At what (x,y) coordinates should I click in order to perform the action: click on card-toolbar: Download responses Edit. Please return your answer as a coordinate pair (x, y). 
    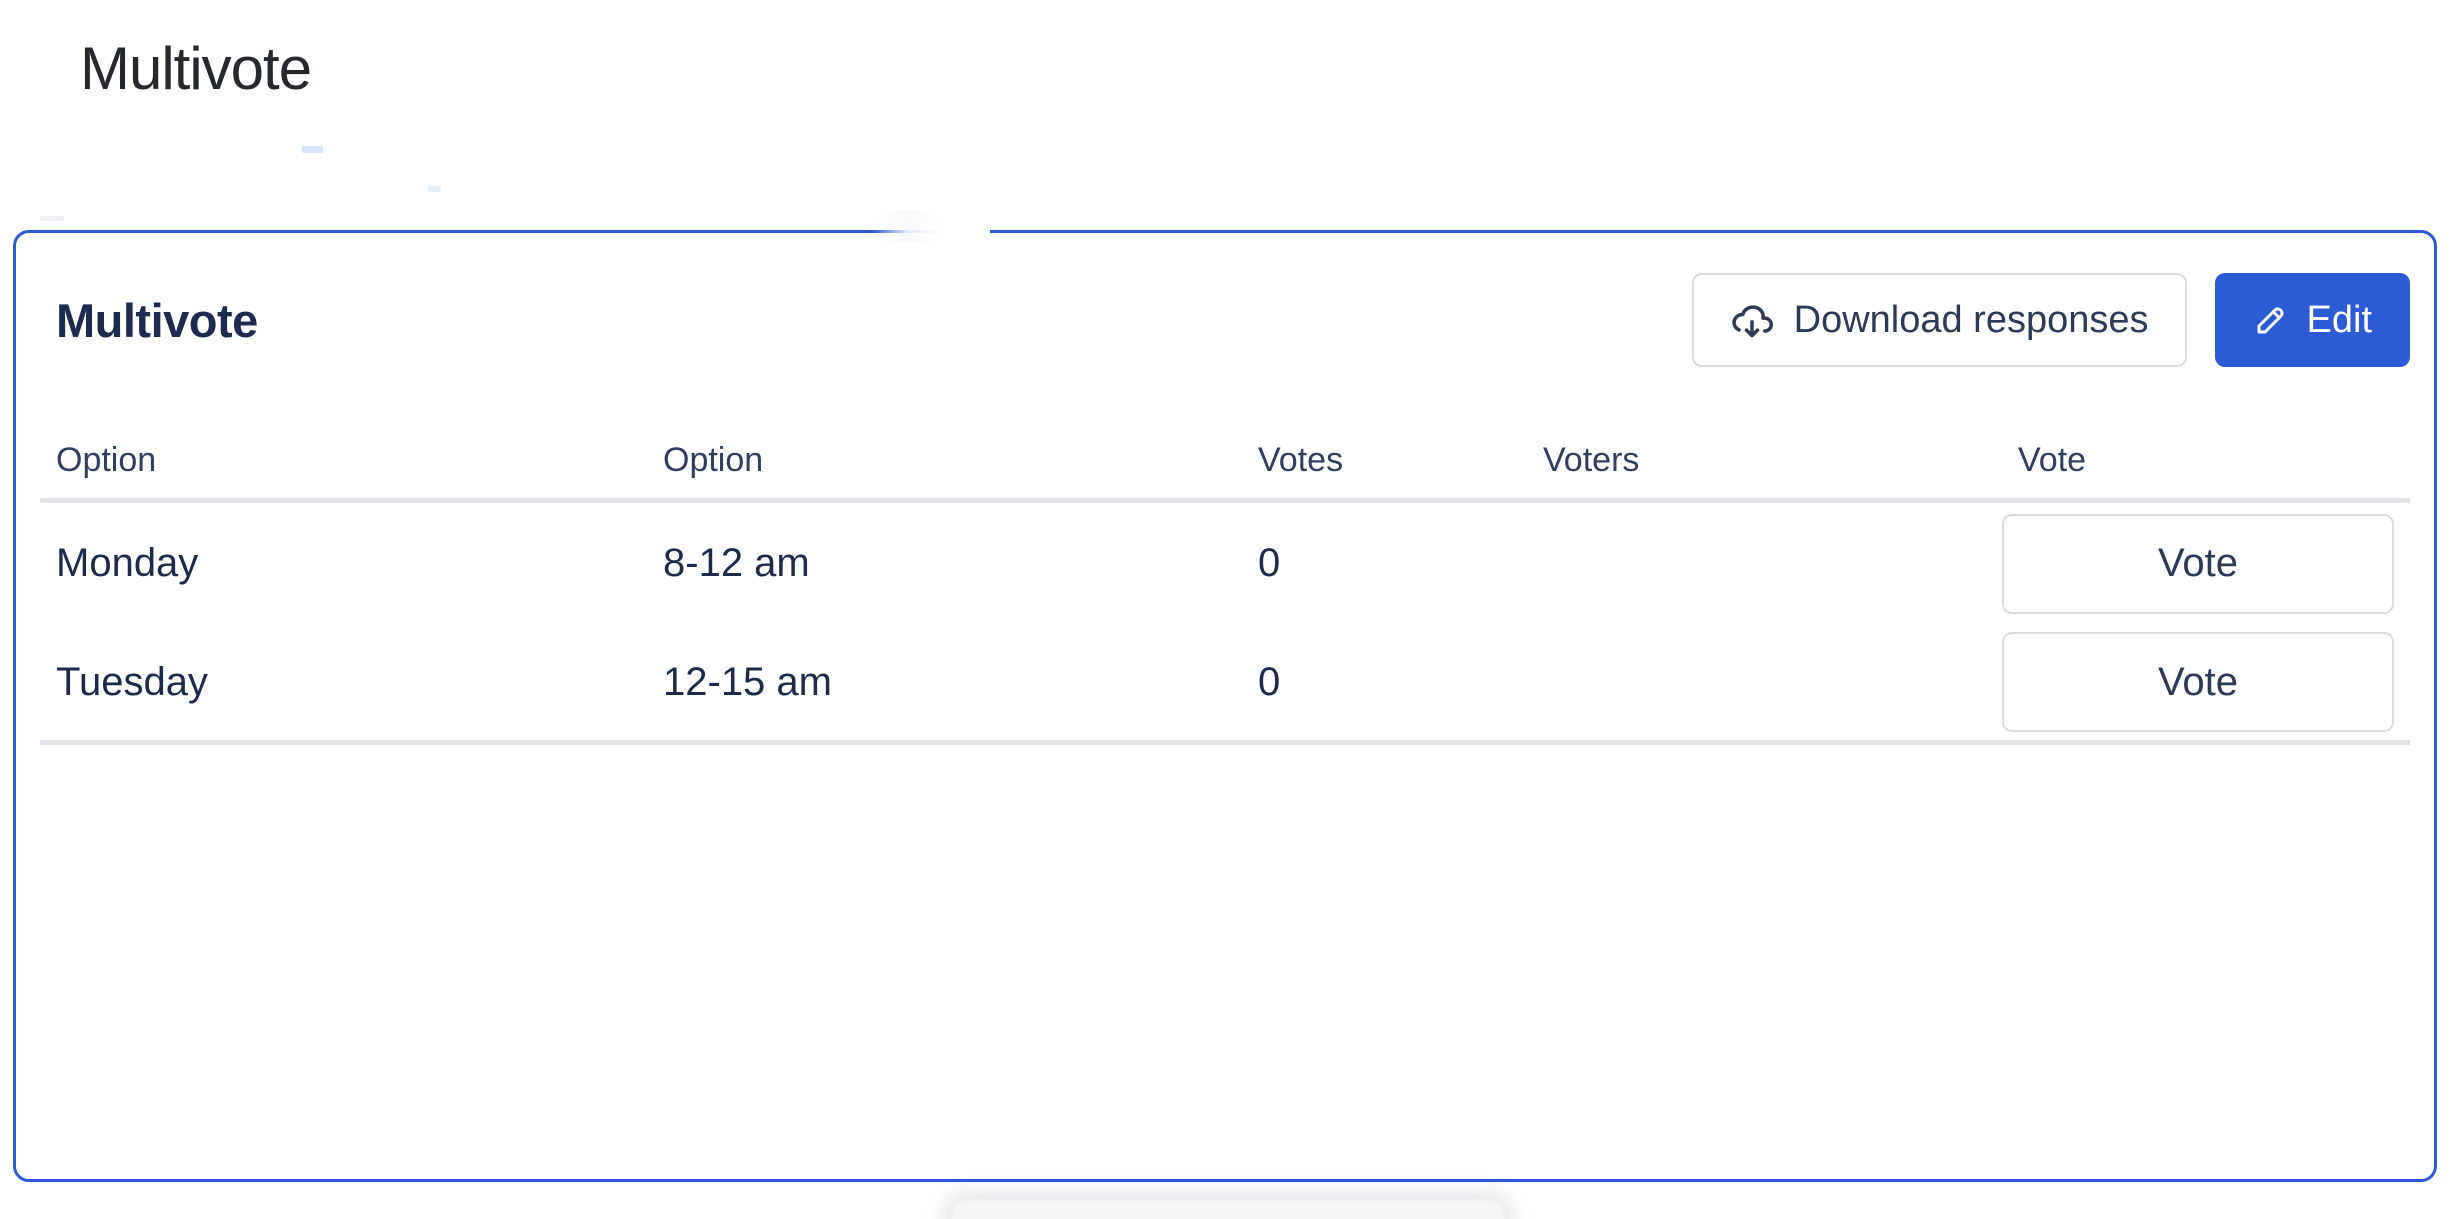
    Looking at the image, I should click on (2050, 320).